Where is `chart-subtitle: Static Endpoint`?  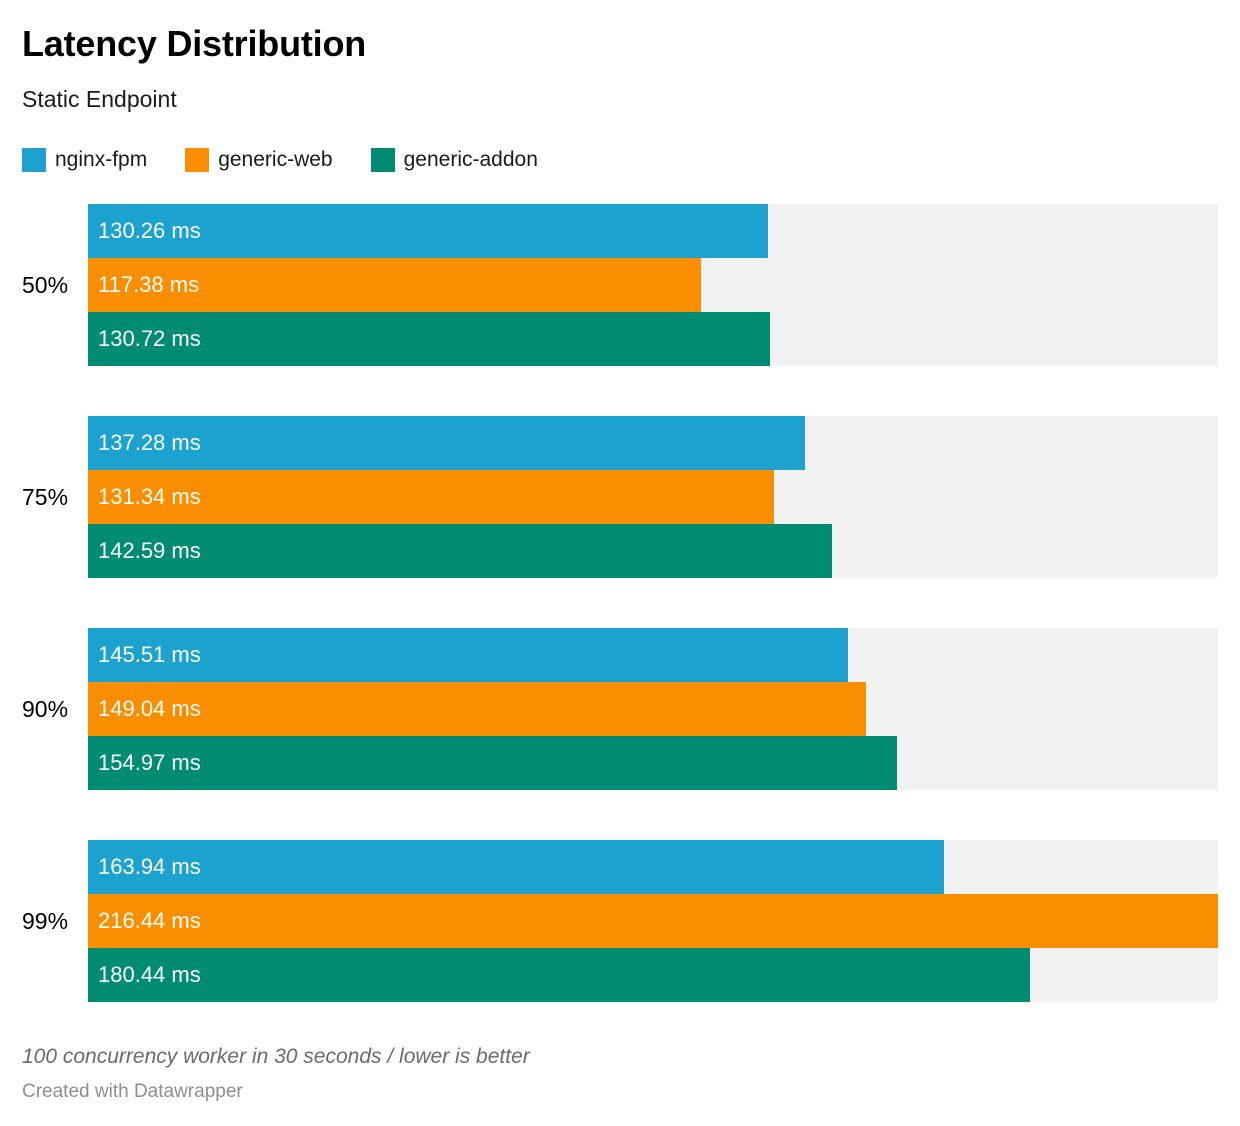
chart-subtitle: Static Endpoint is located at coordinates (99, 99).